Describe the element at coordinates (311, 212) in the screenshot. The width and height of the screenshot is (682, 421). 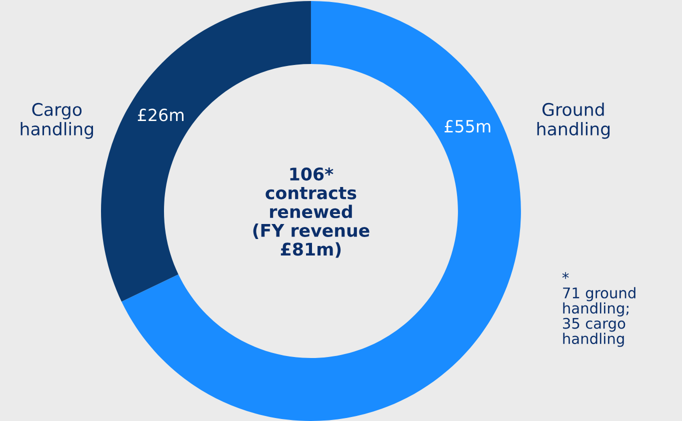
I see `text: 106* contracts renewed (FY revenue £81m)` at that location.